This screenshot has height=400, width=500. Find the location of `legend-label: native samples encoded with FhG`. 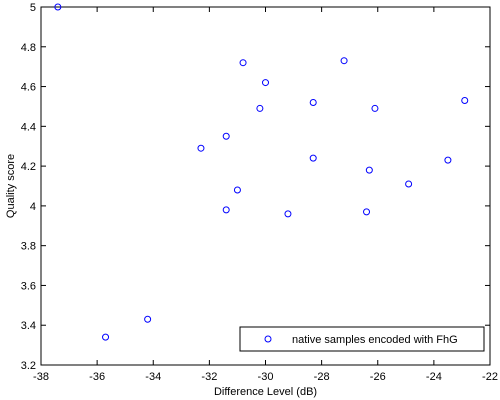

legend-label: native samples encoded with FhG is located at coordinates (375, 340).